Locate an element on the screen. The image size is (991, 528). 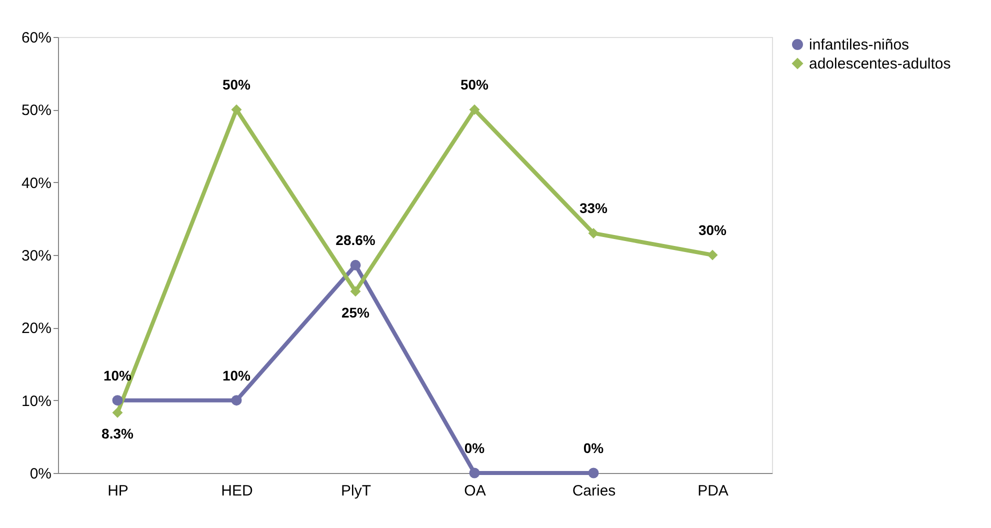
legend-label: adolescentes-adultos is located at coordinates (880, 64).